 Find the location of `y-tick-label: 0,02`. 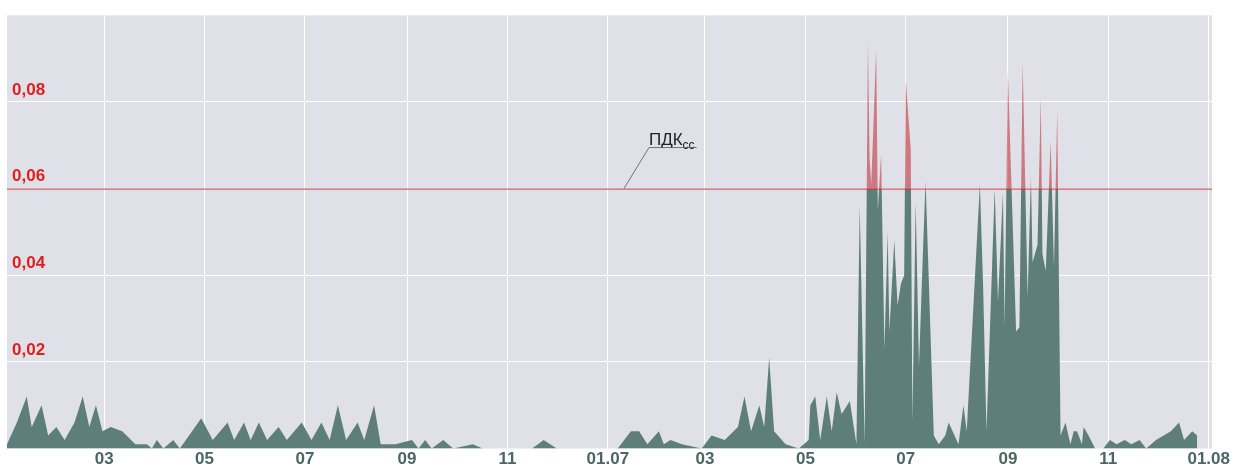

y-tick-label: 0,02 is located at coordinates (29, 349).